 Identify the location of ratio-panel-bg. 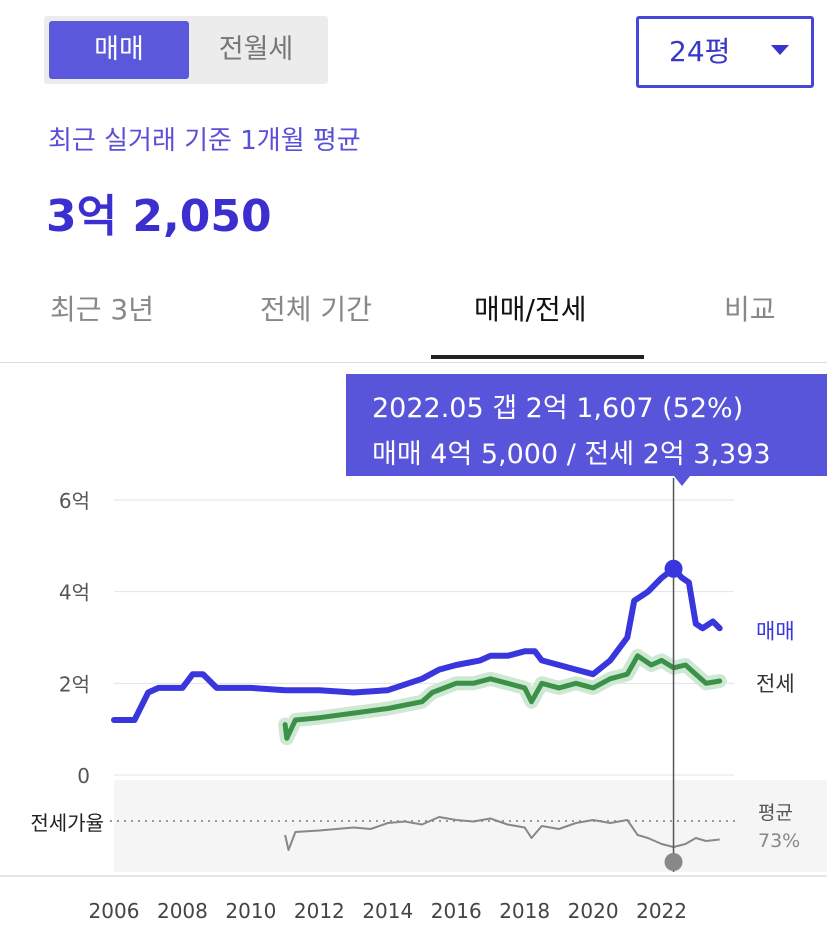
(470, 826).